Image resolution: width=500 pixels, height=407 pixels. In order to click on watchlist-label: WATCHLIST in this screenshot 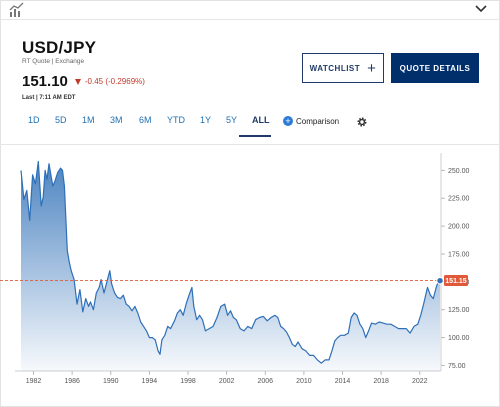, I will do `click(335, 68)`.